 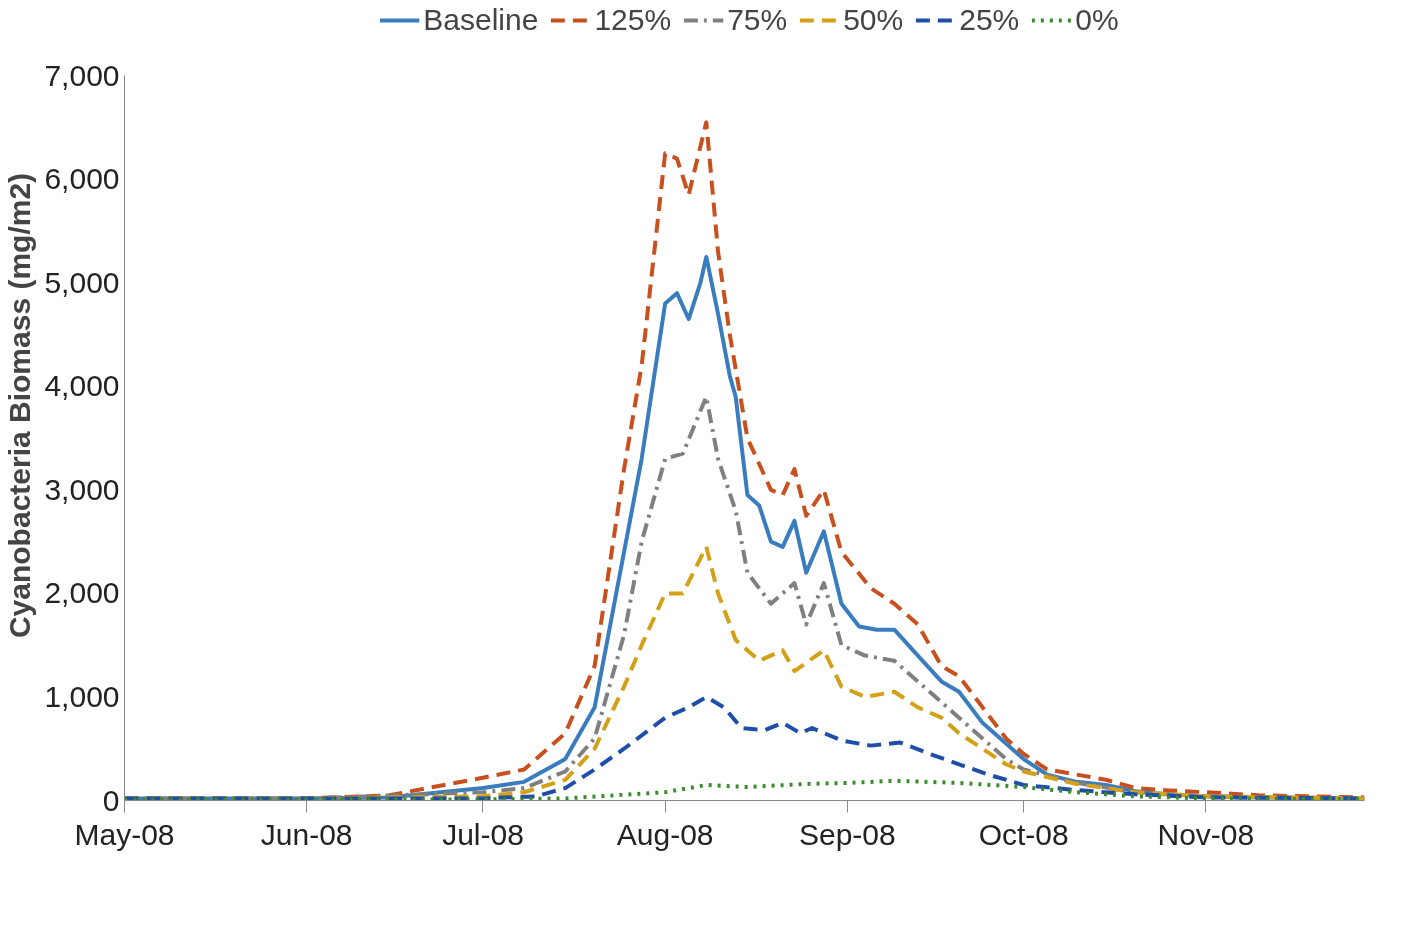 What do you see at coordinates (873, 20) in the screenshot?
I see `legend-label: 50%` at bounding box center [873, 20].